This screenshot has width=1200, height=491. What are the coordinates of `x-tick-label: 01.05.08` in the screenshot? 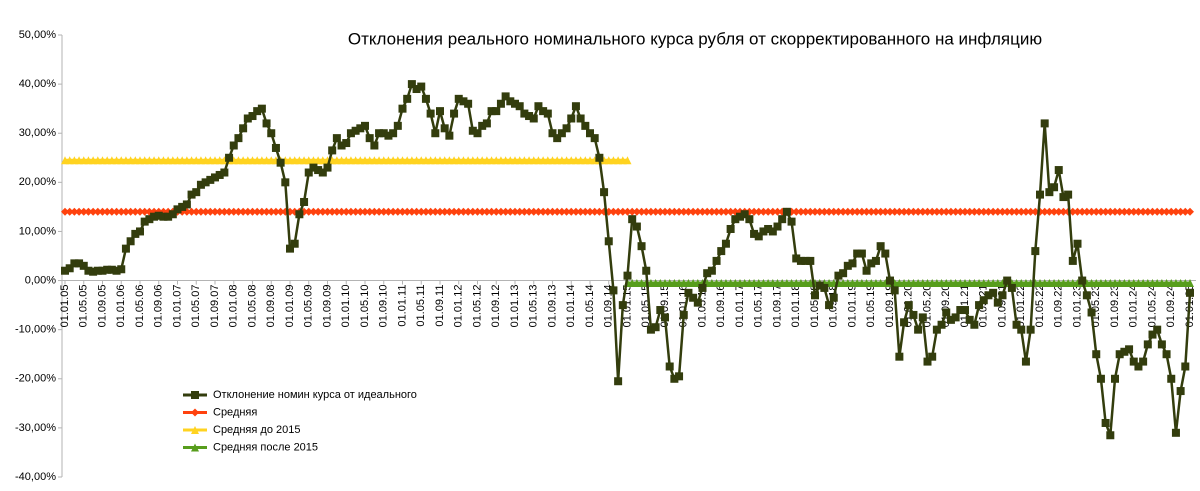 It's located at (252, 306).